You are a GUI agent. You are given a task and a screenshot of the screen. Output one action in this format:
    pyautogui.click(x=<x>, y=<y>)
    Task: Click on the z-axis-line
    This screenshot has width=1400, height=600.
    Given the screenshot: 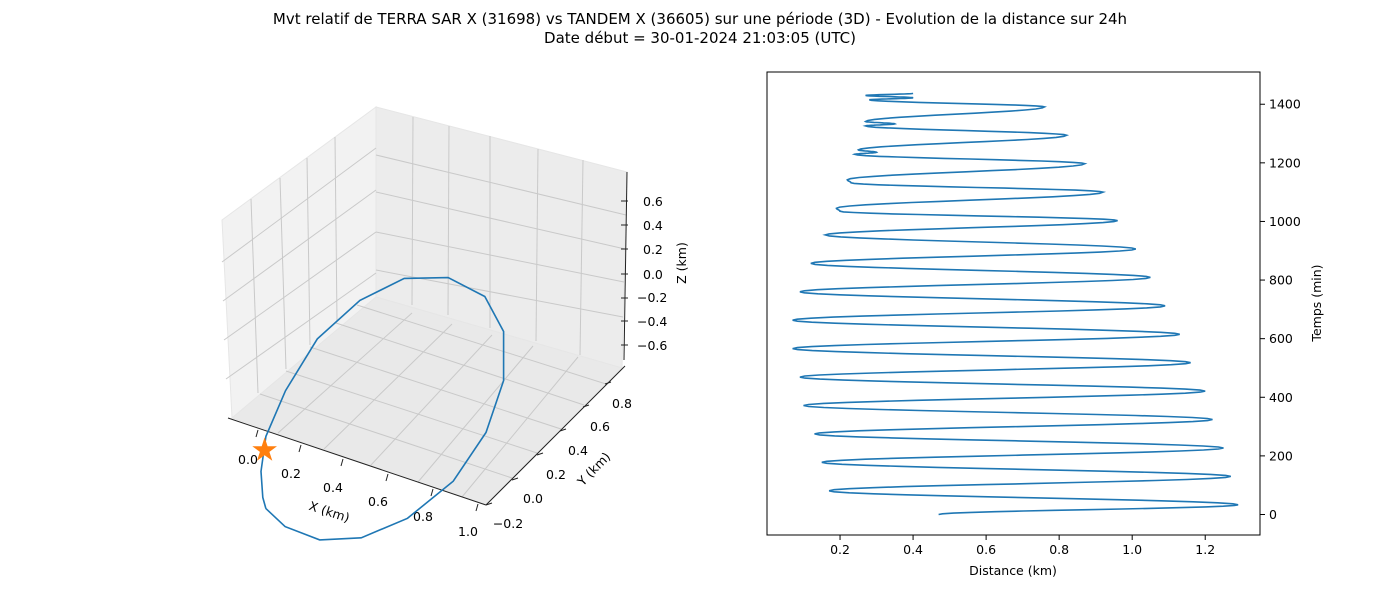 What is the action you would take?
    pyautogui.click(x=625, y=266)
    